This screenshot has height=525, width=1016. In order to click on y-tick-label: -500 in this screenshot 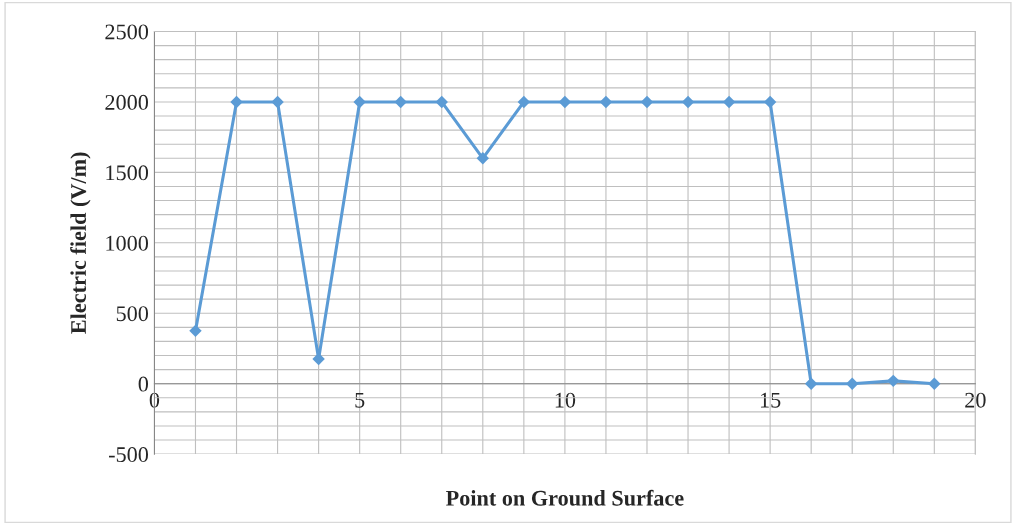, I will do `click(128, 455)`.